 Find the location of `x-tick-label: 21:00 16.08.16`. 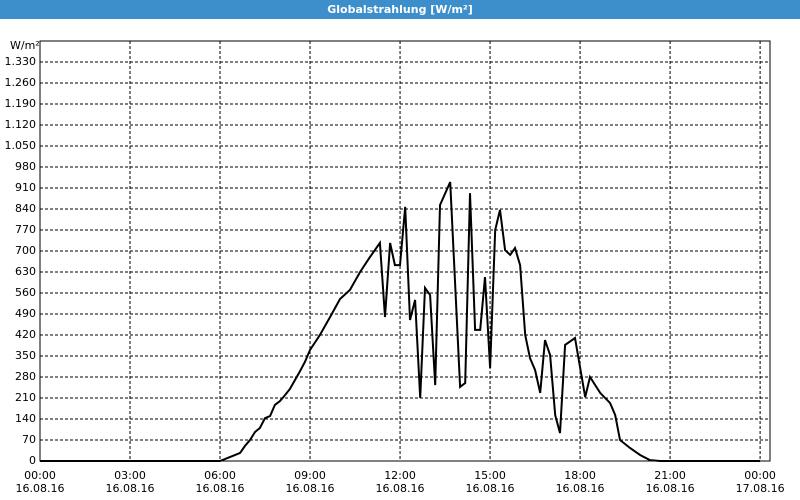

x-tick-label: 21:00 16.08.16 is located at coordinates (670, 482).